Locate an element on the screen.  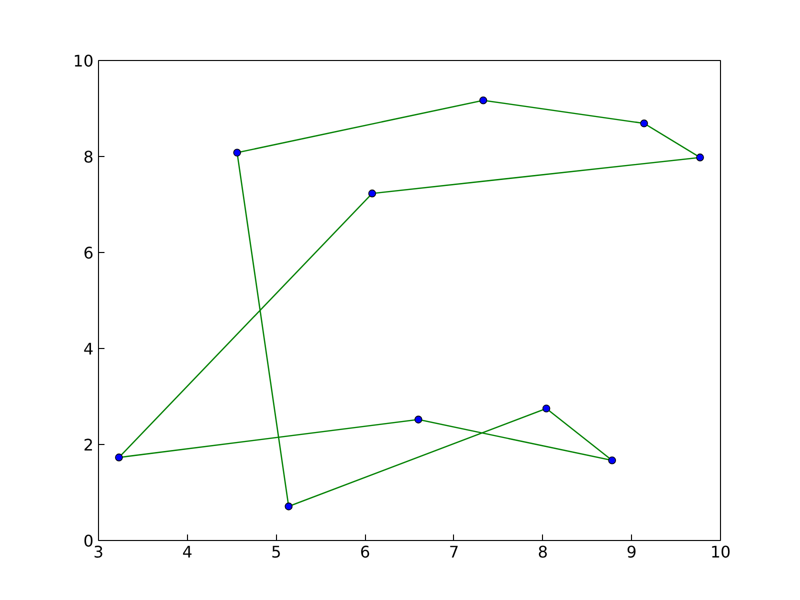
y-tick-label: 8 is located at coordinates (88, 157).